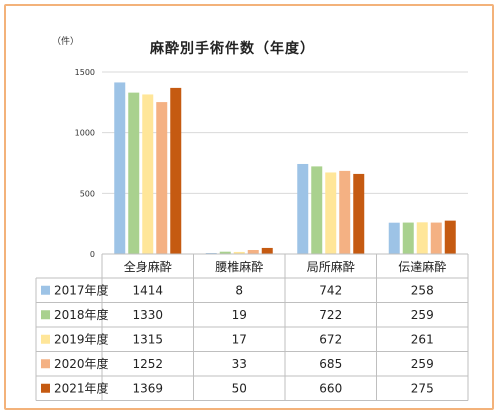  I want to click on data-label: 33, so click(239, 364).